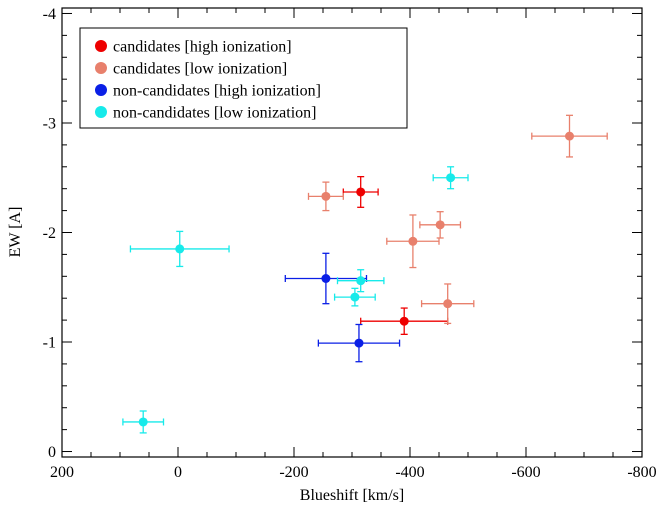  Describe the element at coordinates (202, 47) in the screenshot. I see `legend-label-candidates-high: candidates [high ionization]` at that location.